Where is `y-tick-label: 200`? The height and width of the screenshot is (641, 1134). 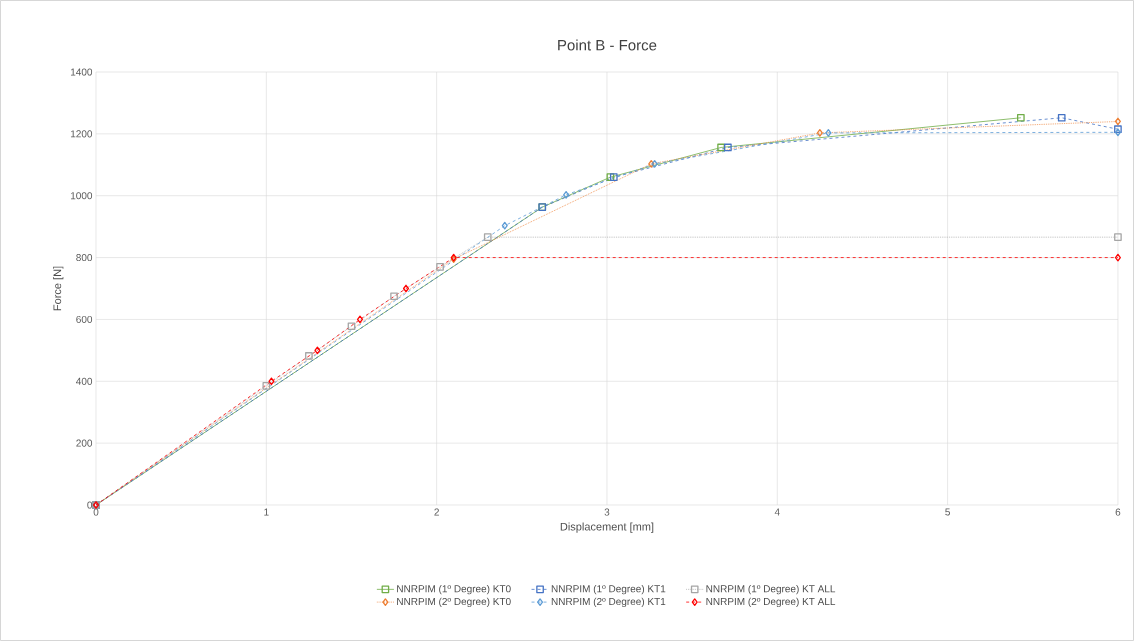
y-tick-label: 200 is located at coordinates (84, 443).